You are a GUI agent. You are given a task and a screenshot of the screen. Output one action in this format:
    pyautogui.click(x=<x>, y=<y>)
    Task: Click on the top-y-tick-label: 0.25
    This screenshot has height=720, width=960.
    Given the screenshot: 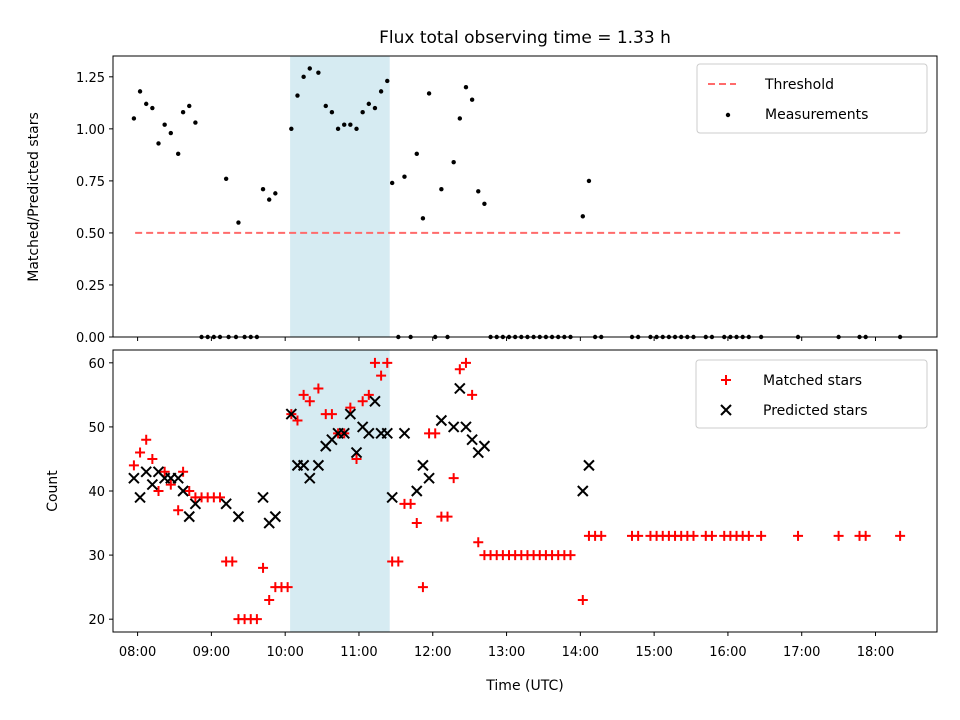 What is the action you would take?
    pyautogui.click(x=90, y=286)
    